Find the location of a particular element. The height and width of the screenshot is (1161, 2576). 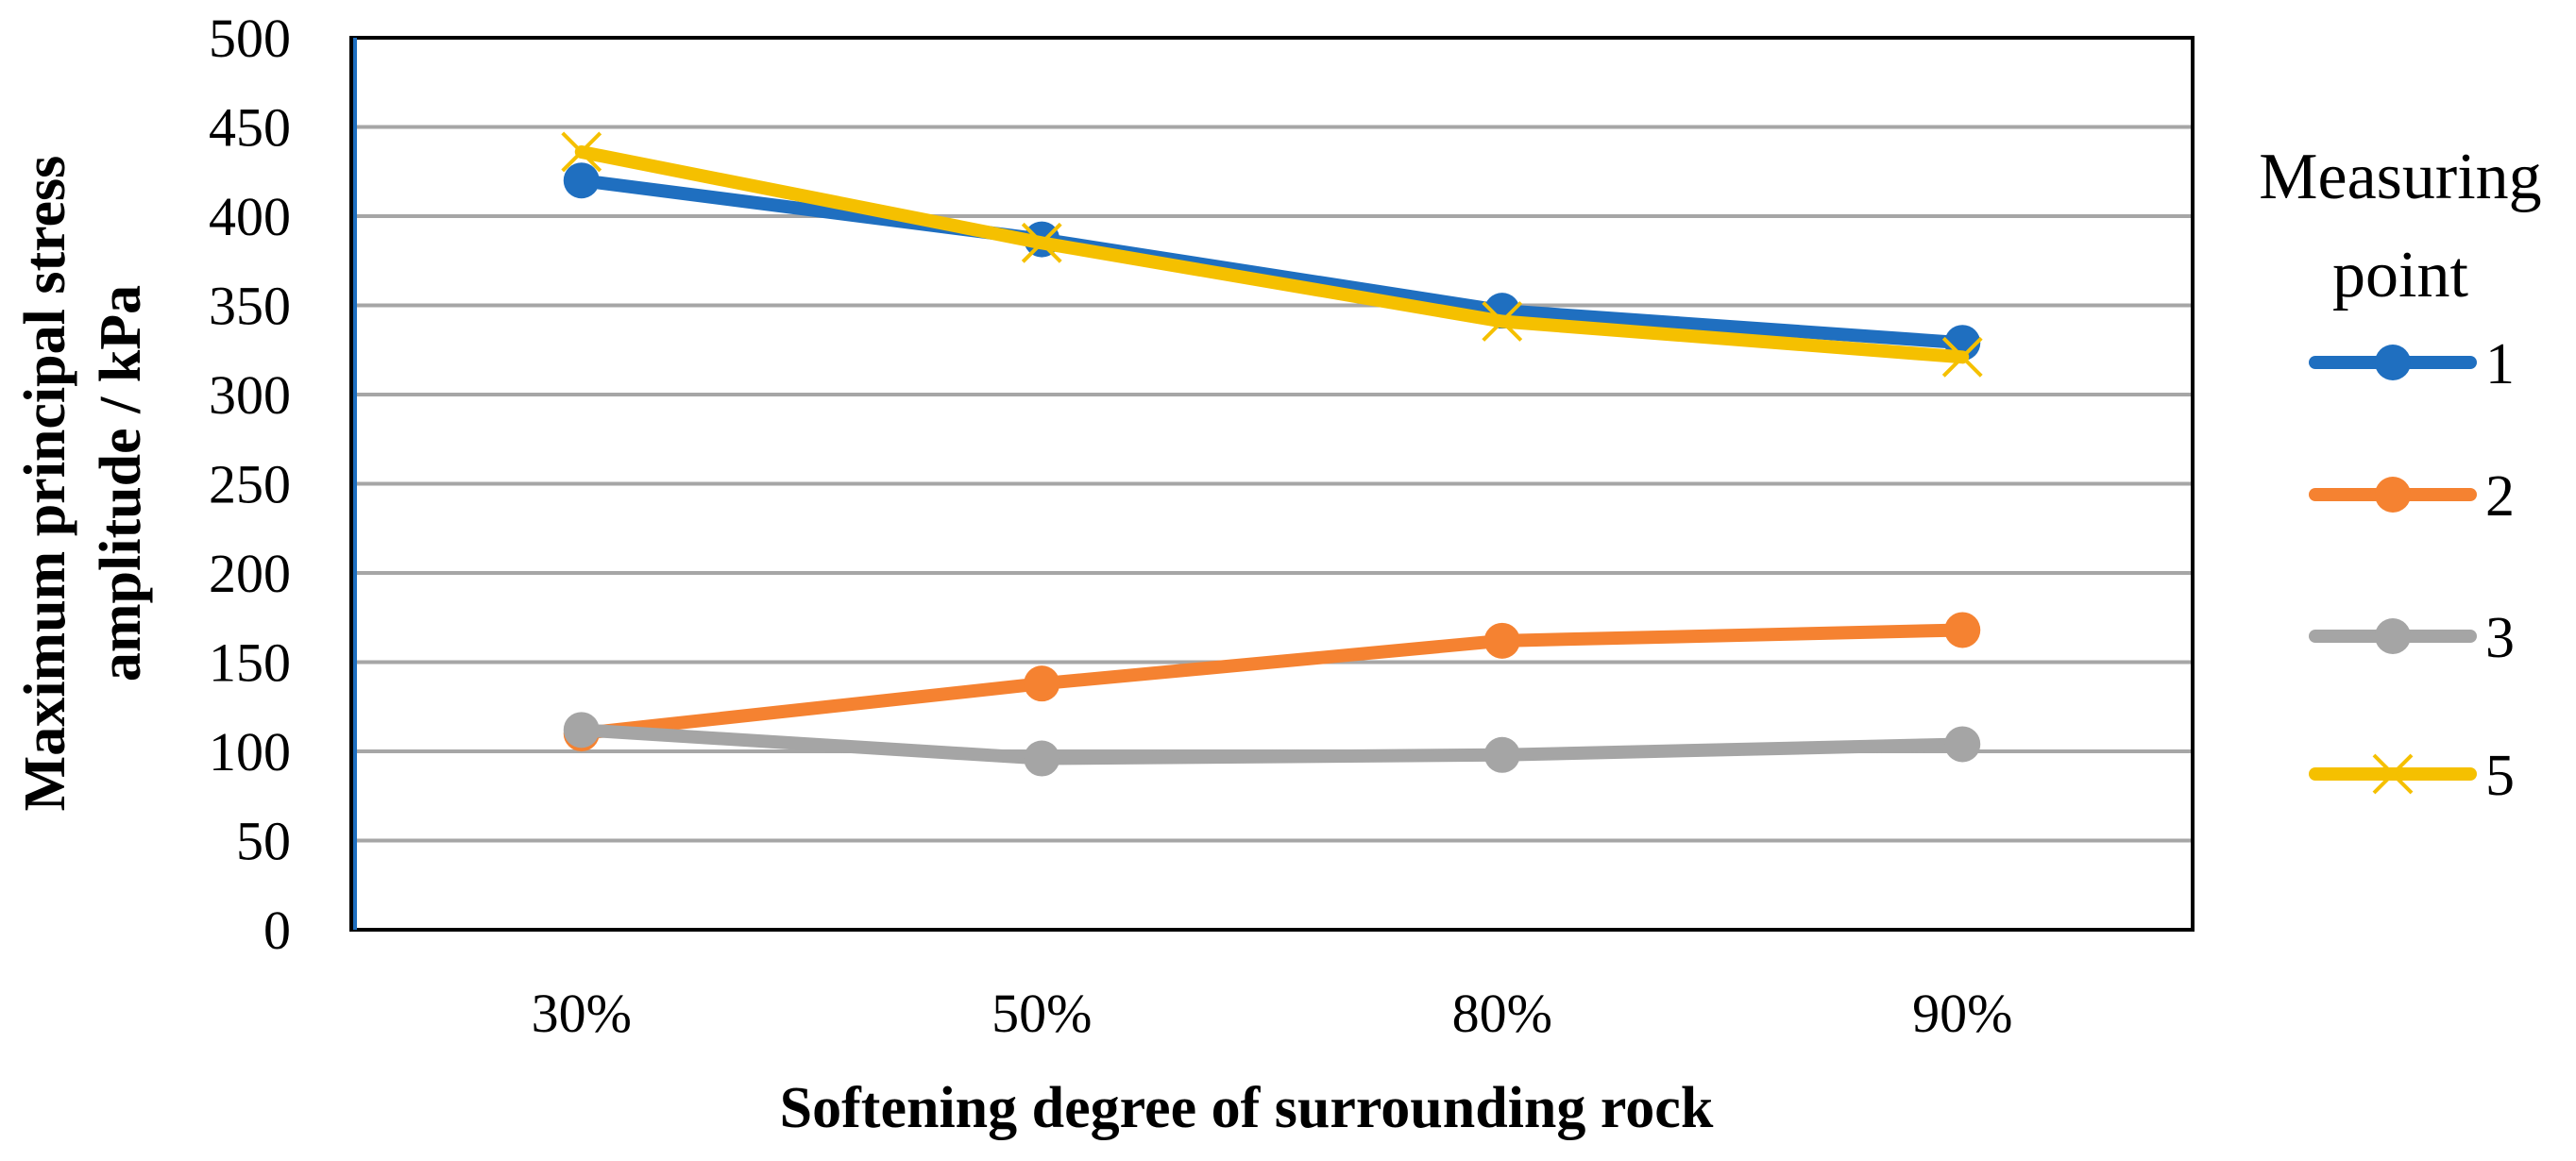

x-tick-label: 50% is located at coordinates (1041, 1013).